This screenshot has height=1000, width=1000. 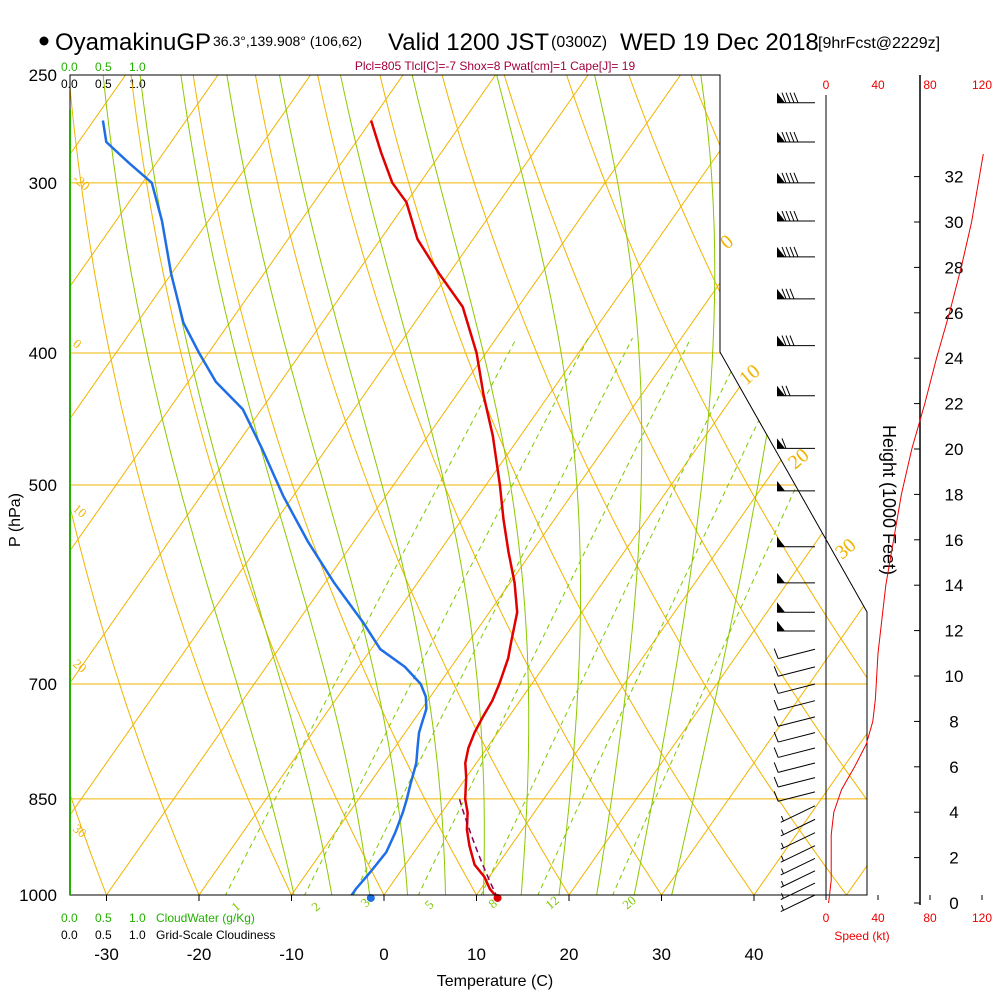 What do you see at coordinates (495, 981) in the screenshot?
I see `temperature-axis-label: Temperature (C)` at bounding box center [495, 981].